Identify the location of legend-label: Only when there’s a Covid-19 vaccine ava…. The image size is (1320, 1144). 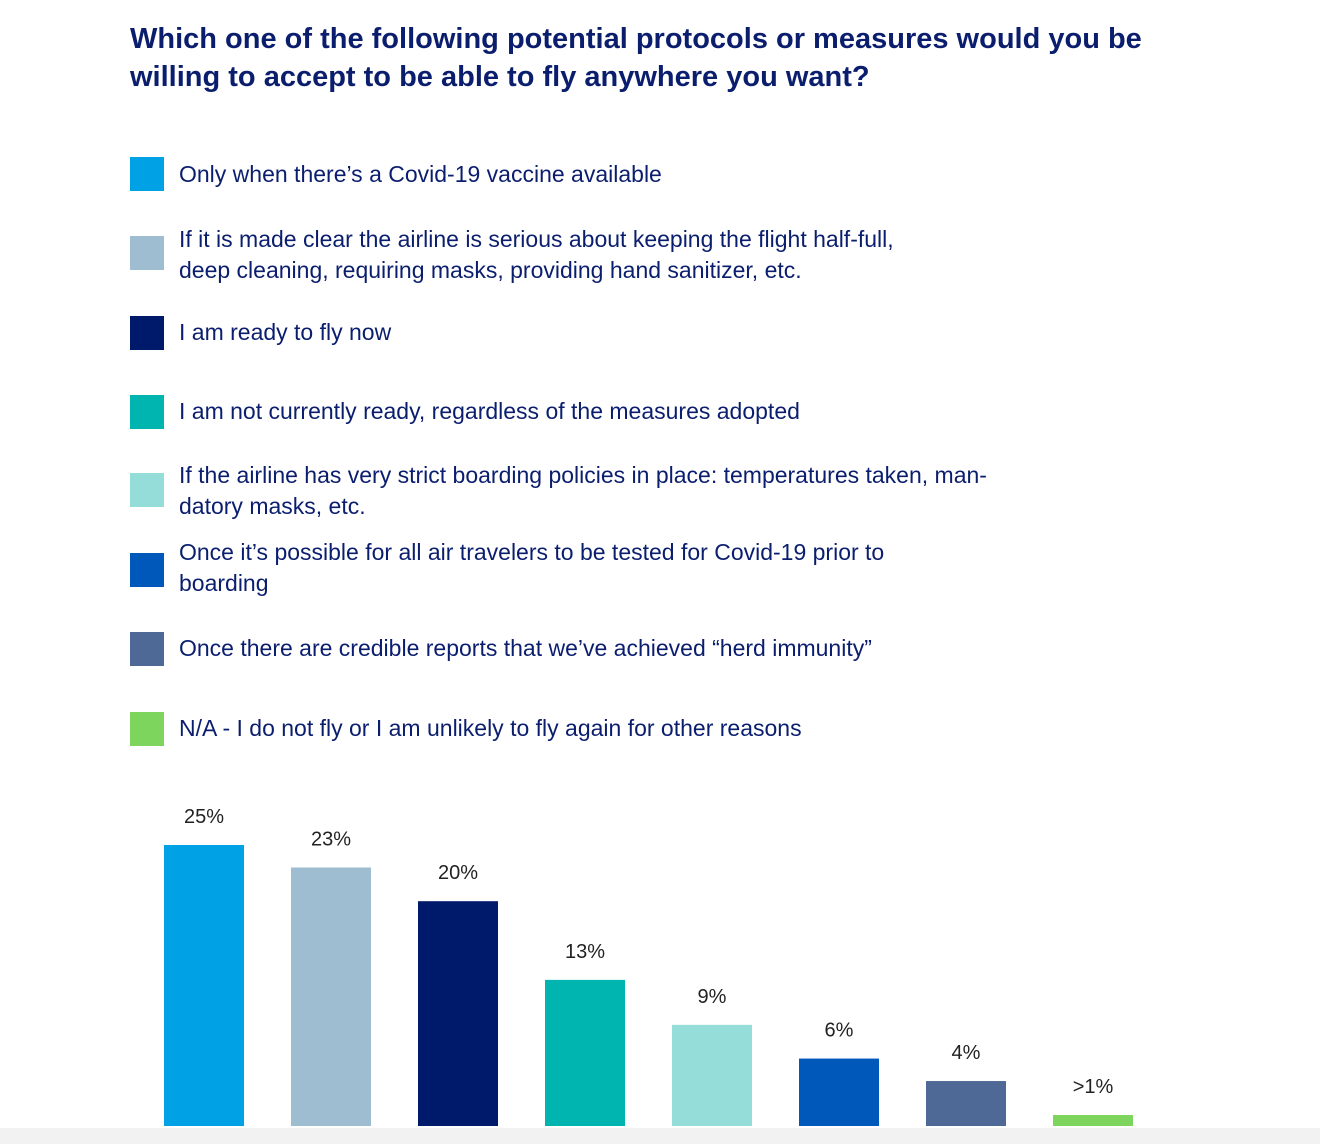
(649, 174).